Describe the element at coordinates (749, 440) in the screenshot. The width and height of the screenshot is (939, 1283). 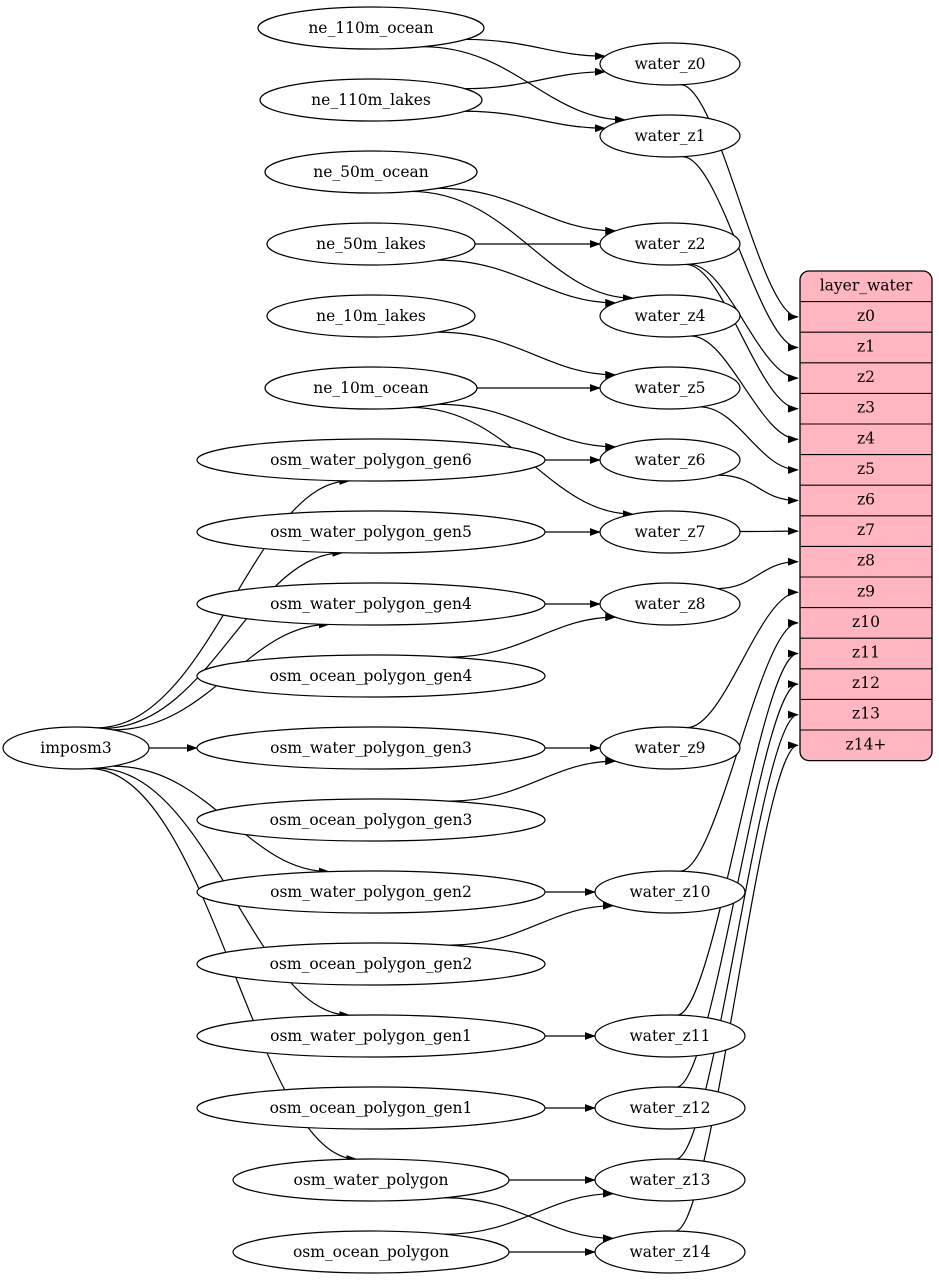
I see `edge-water_z5-to-layer_water_z5` at that location.